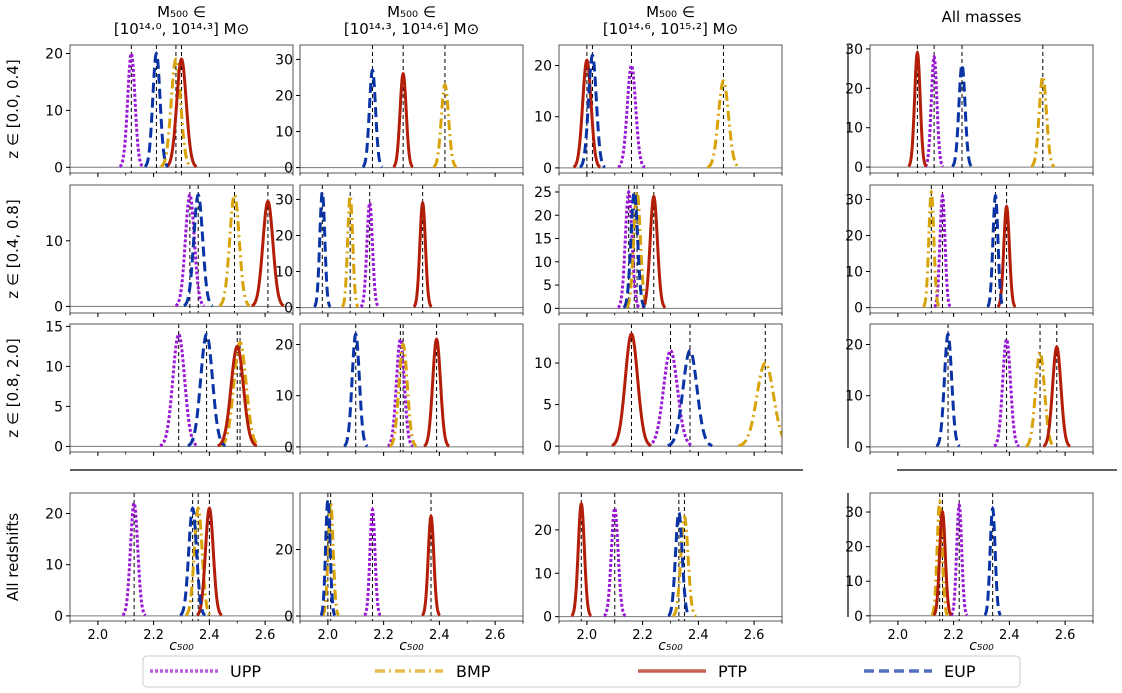 Image resolution: width=1122 pixels, height=693 pixels. What do you see at coordinates (13, 387) in the screenshot?
I see `row-label: z ∈ [0.8, 2.0]` at bounding box center [13, 387].